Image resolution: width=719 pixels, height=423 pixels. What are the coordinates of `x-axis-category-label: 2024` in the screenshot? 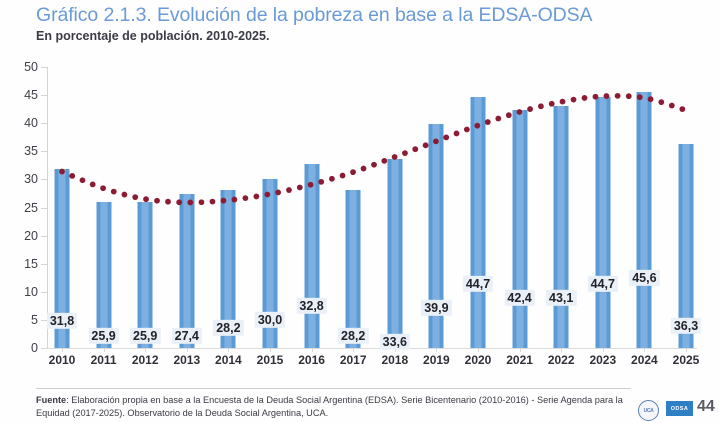 It's located at (644, 360).